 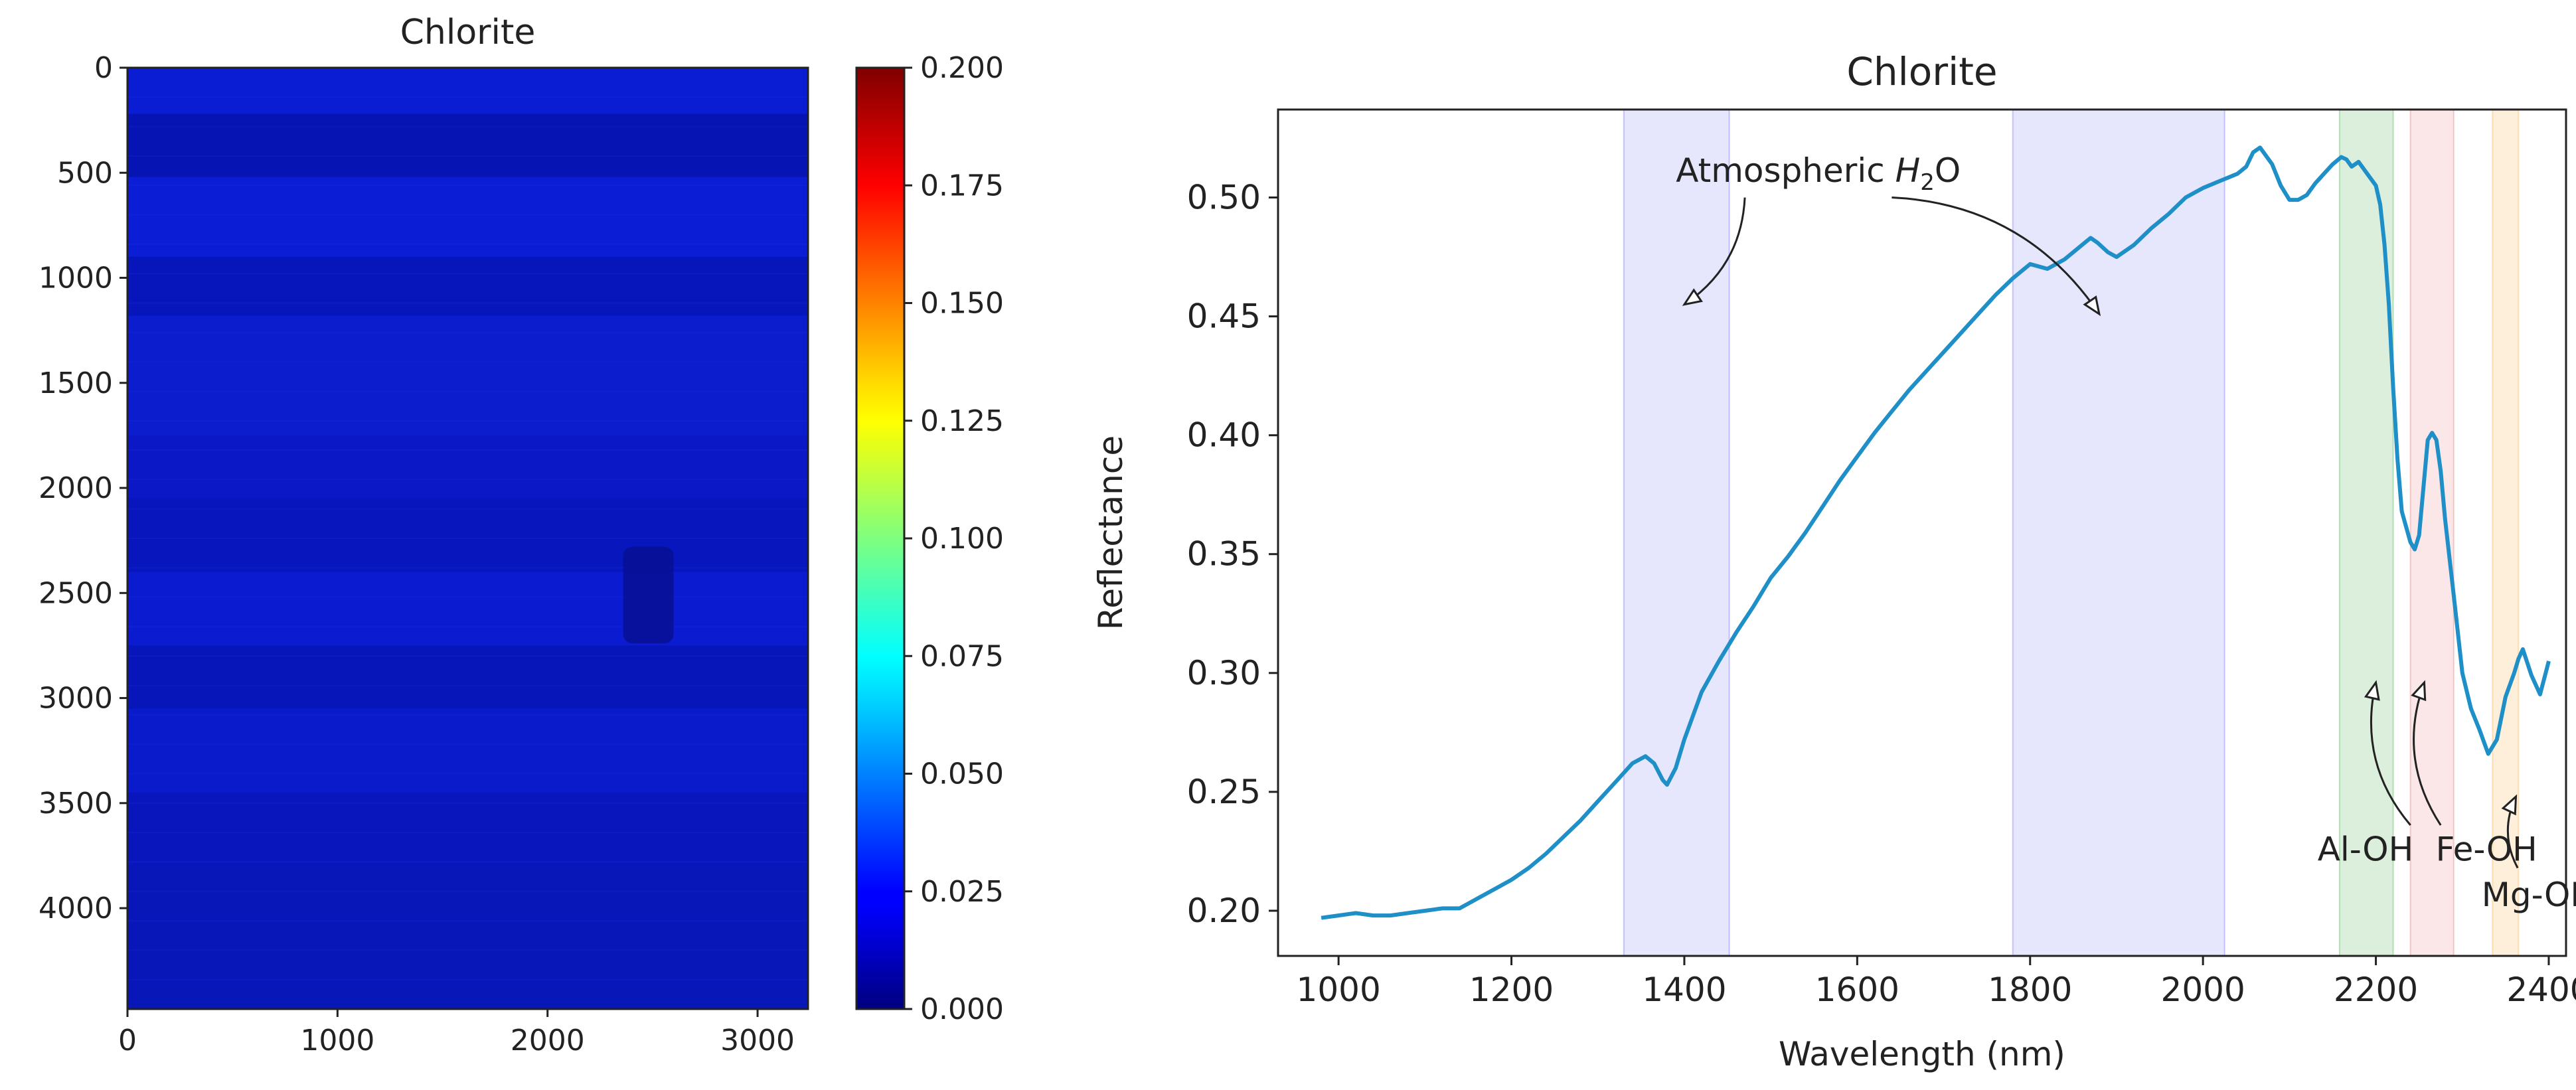 What do you see at coordinates (2372, 690) in the screenshot?
I see `annotation-al-oh-arrowhead` at bounding box center [2372, 690].